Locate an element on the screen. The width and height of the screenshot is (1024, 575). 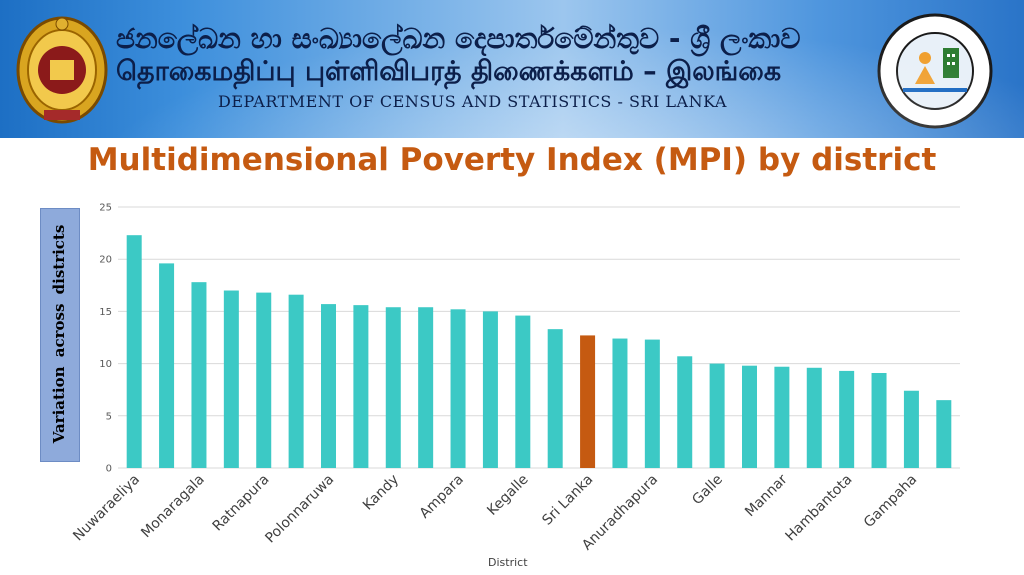
y-axis-label-box is located at coordinates (60, 335).